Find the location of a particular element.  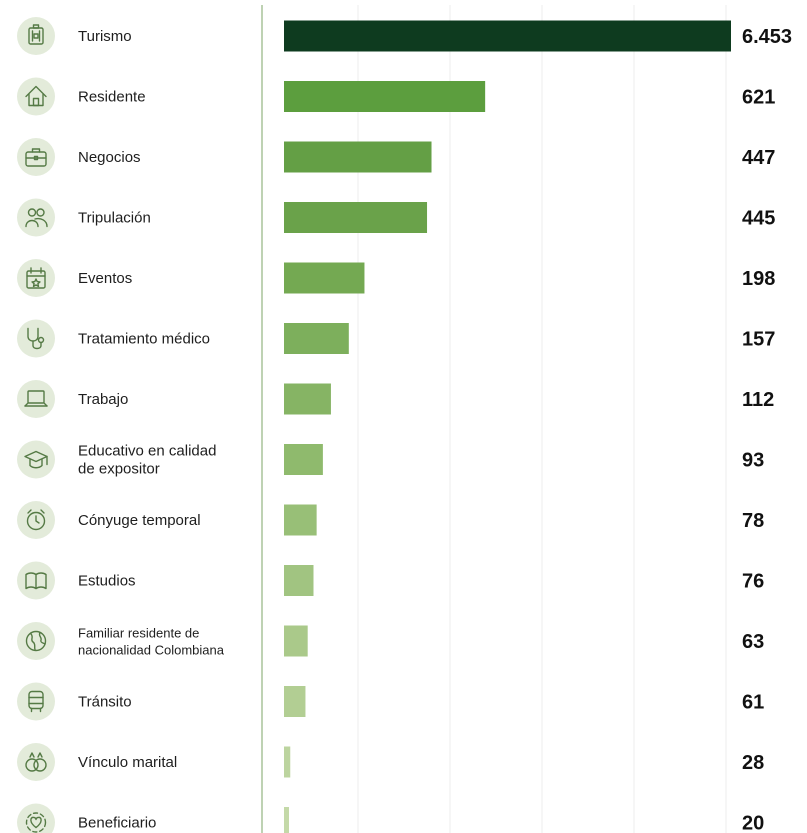

category-label: Tratamiento médico is located at coordinates (144, 339).